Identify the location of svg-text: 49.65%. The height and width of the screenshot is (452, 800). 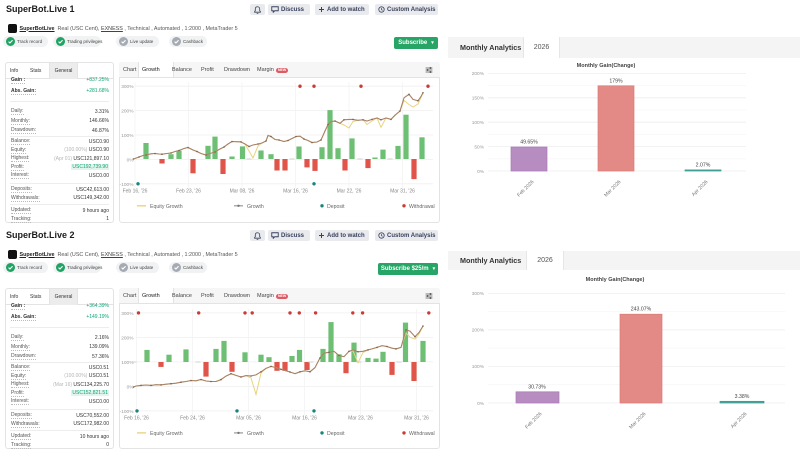
(529, 143).